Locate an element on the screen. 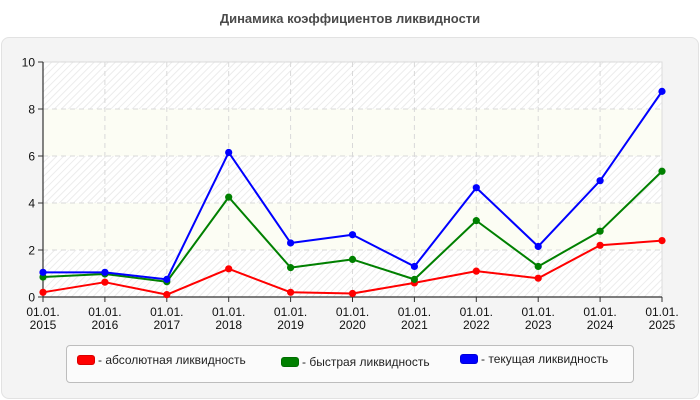 This screenshot has height=400, width=700. x-tick-label: 2022 is located at coordinates (476, 325).